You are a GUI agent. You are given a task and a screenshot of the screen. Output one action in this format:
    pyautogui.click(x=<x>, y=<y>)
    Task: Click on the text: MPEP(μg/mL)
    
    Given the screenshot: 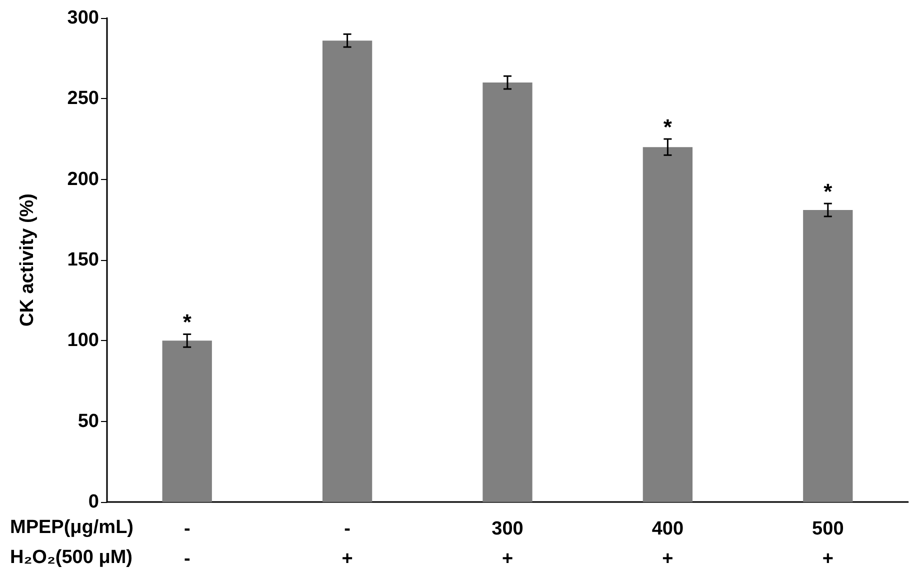 What is the action you would take?
    pyautogui.click(x=72, y=527)
    